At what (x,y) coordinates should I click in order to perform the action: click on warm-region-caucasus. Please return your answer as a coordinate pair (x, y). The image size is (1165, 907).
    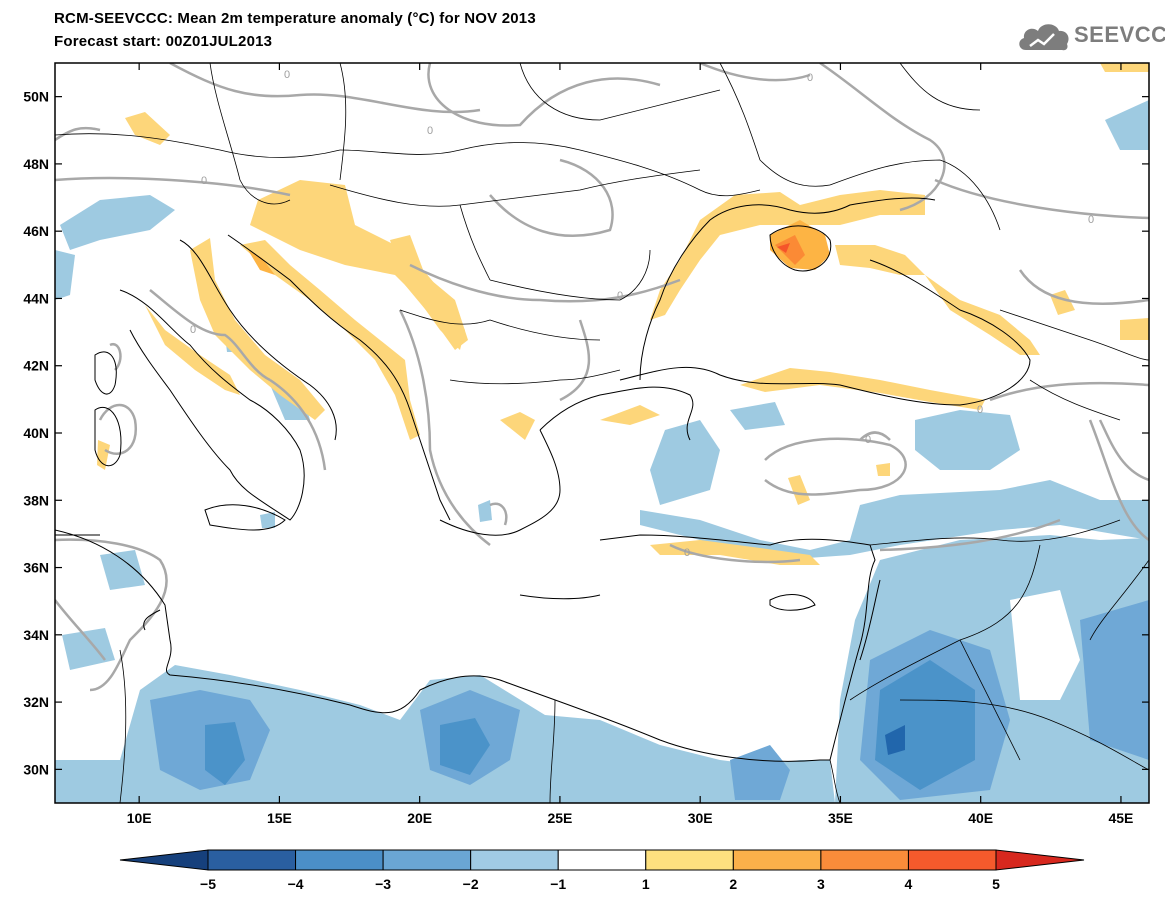
    Looking at the image, I should click on (982, 315).